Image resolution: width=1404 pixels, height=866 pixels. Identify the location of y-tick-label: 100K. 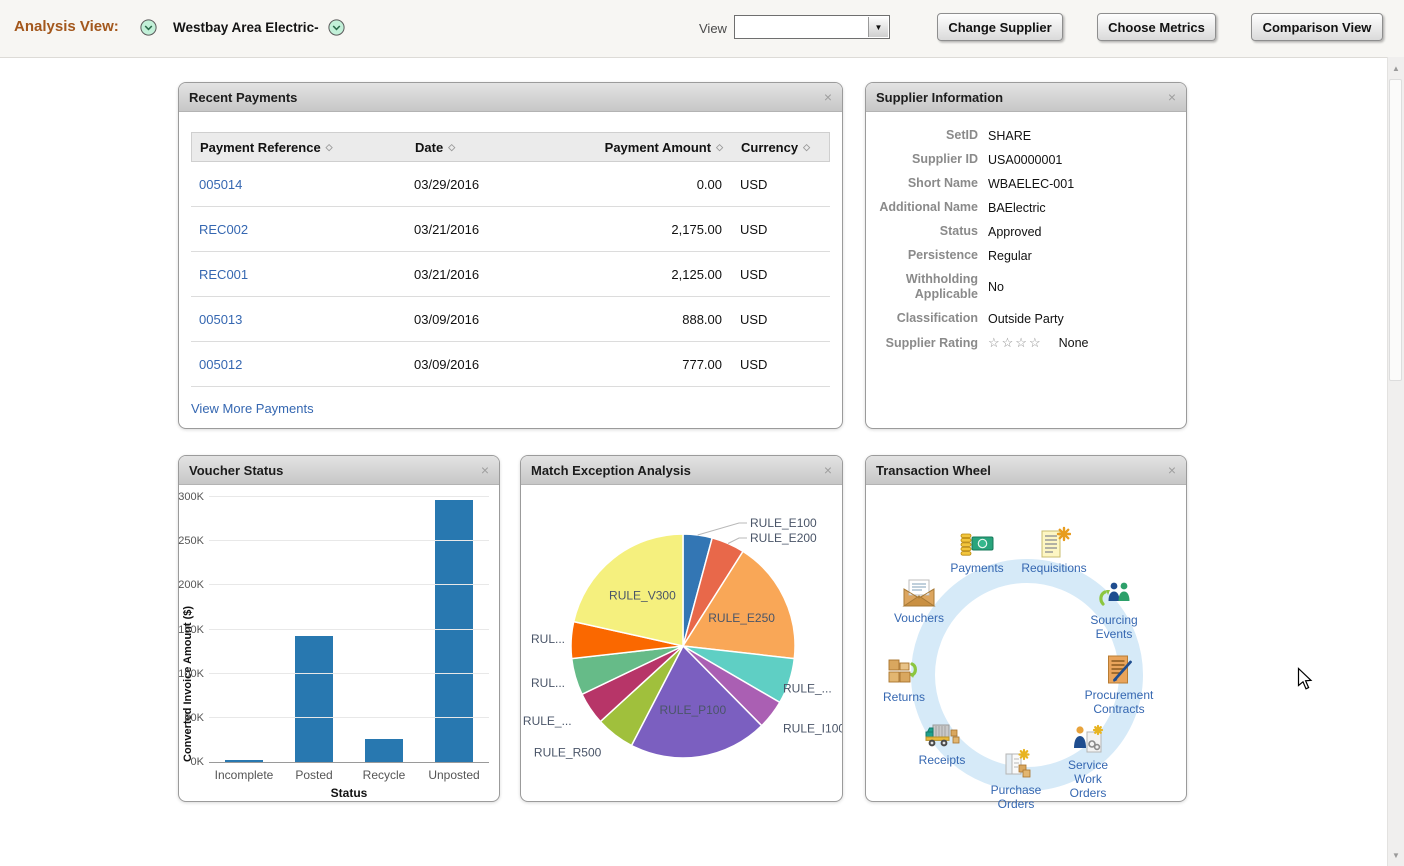
(191, 673).